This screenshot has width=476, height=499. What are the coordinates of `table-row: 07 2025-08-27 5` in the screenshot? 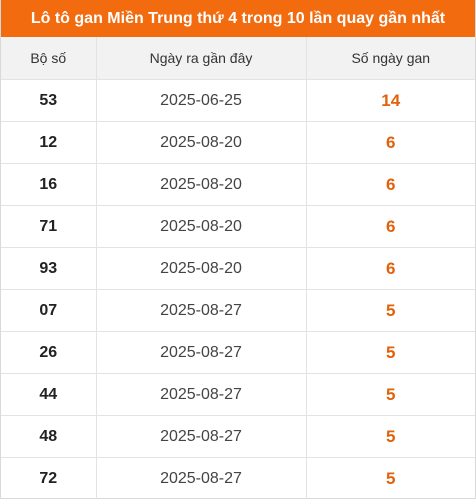 It's located at (238, 310).